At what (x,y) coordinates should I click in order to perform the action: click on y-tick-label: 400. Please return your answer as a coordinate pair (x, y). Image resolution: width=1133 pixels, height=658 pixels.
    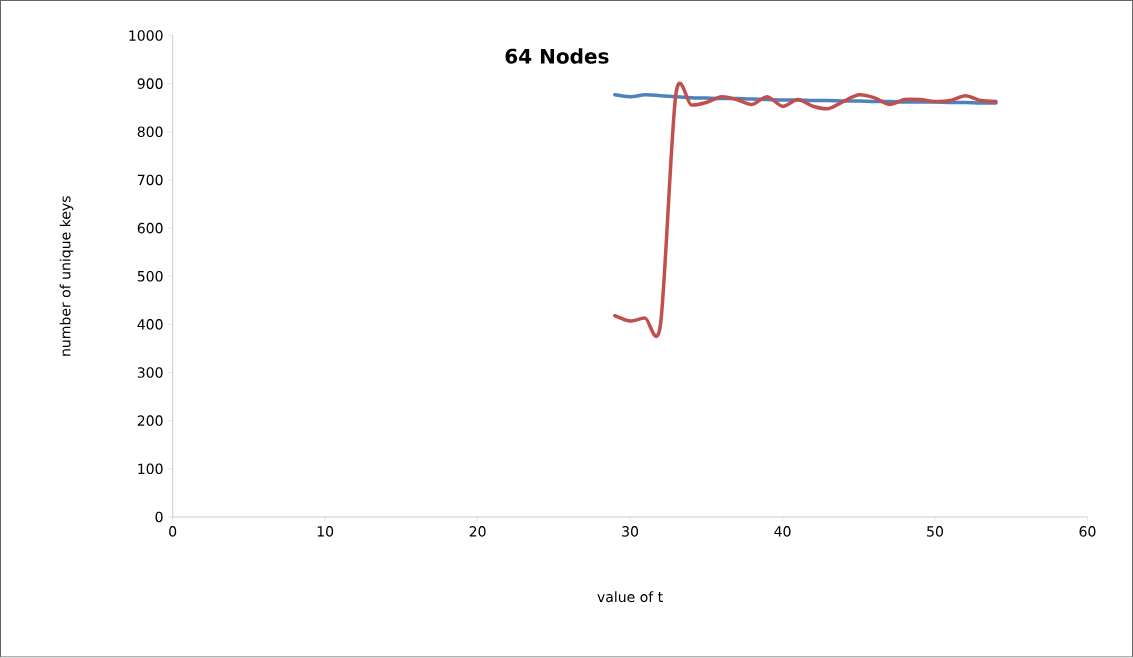
    Looking at the image, I should click on (150, 324).